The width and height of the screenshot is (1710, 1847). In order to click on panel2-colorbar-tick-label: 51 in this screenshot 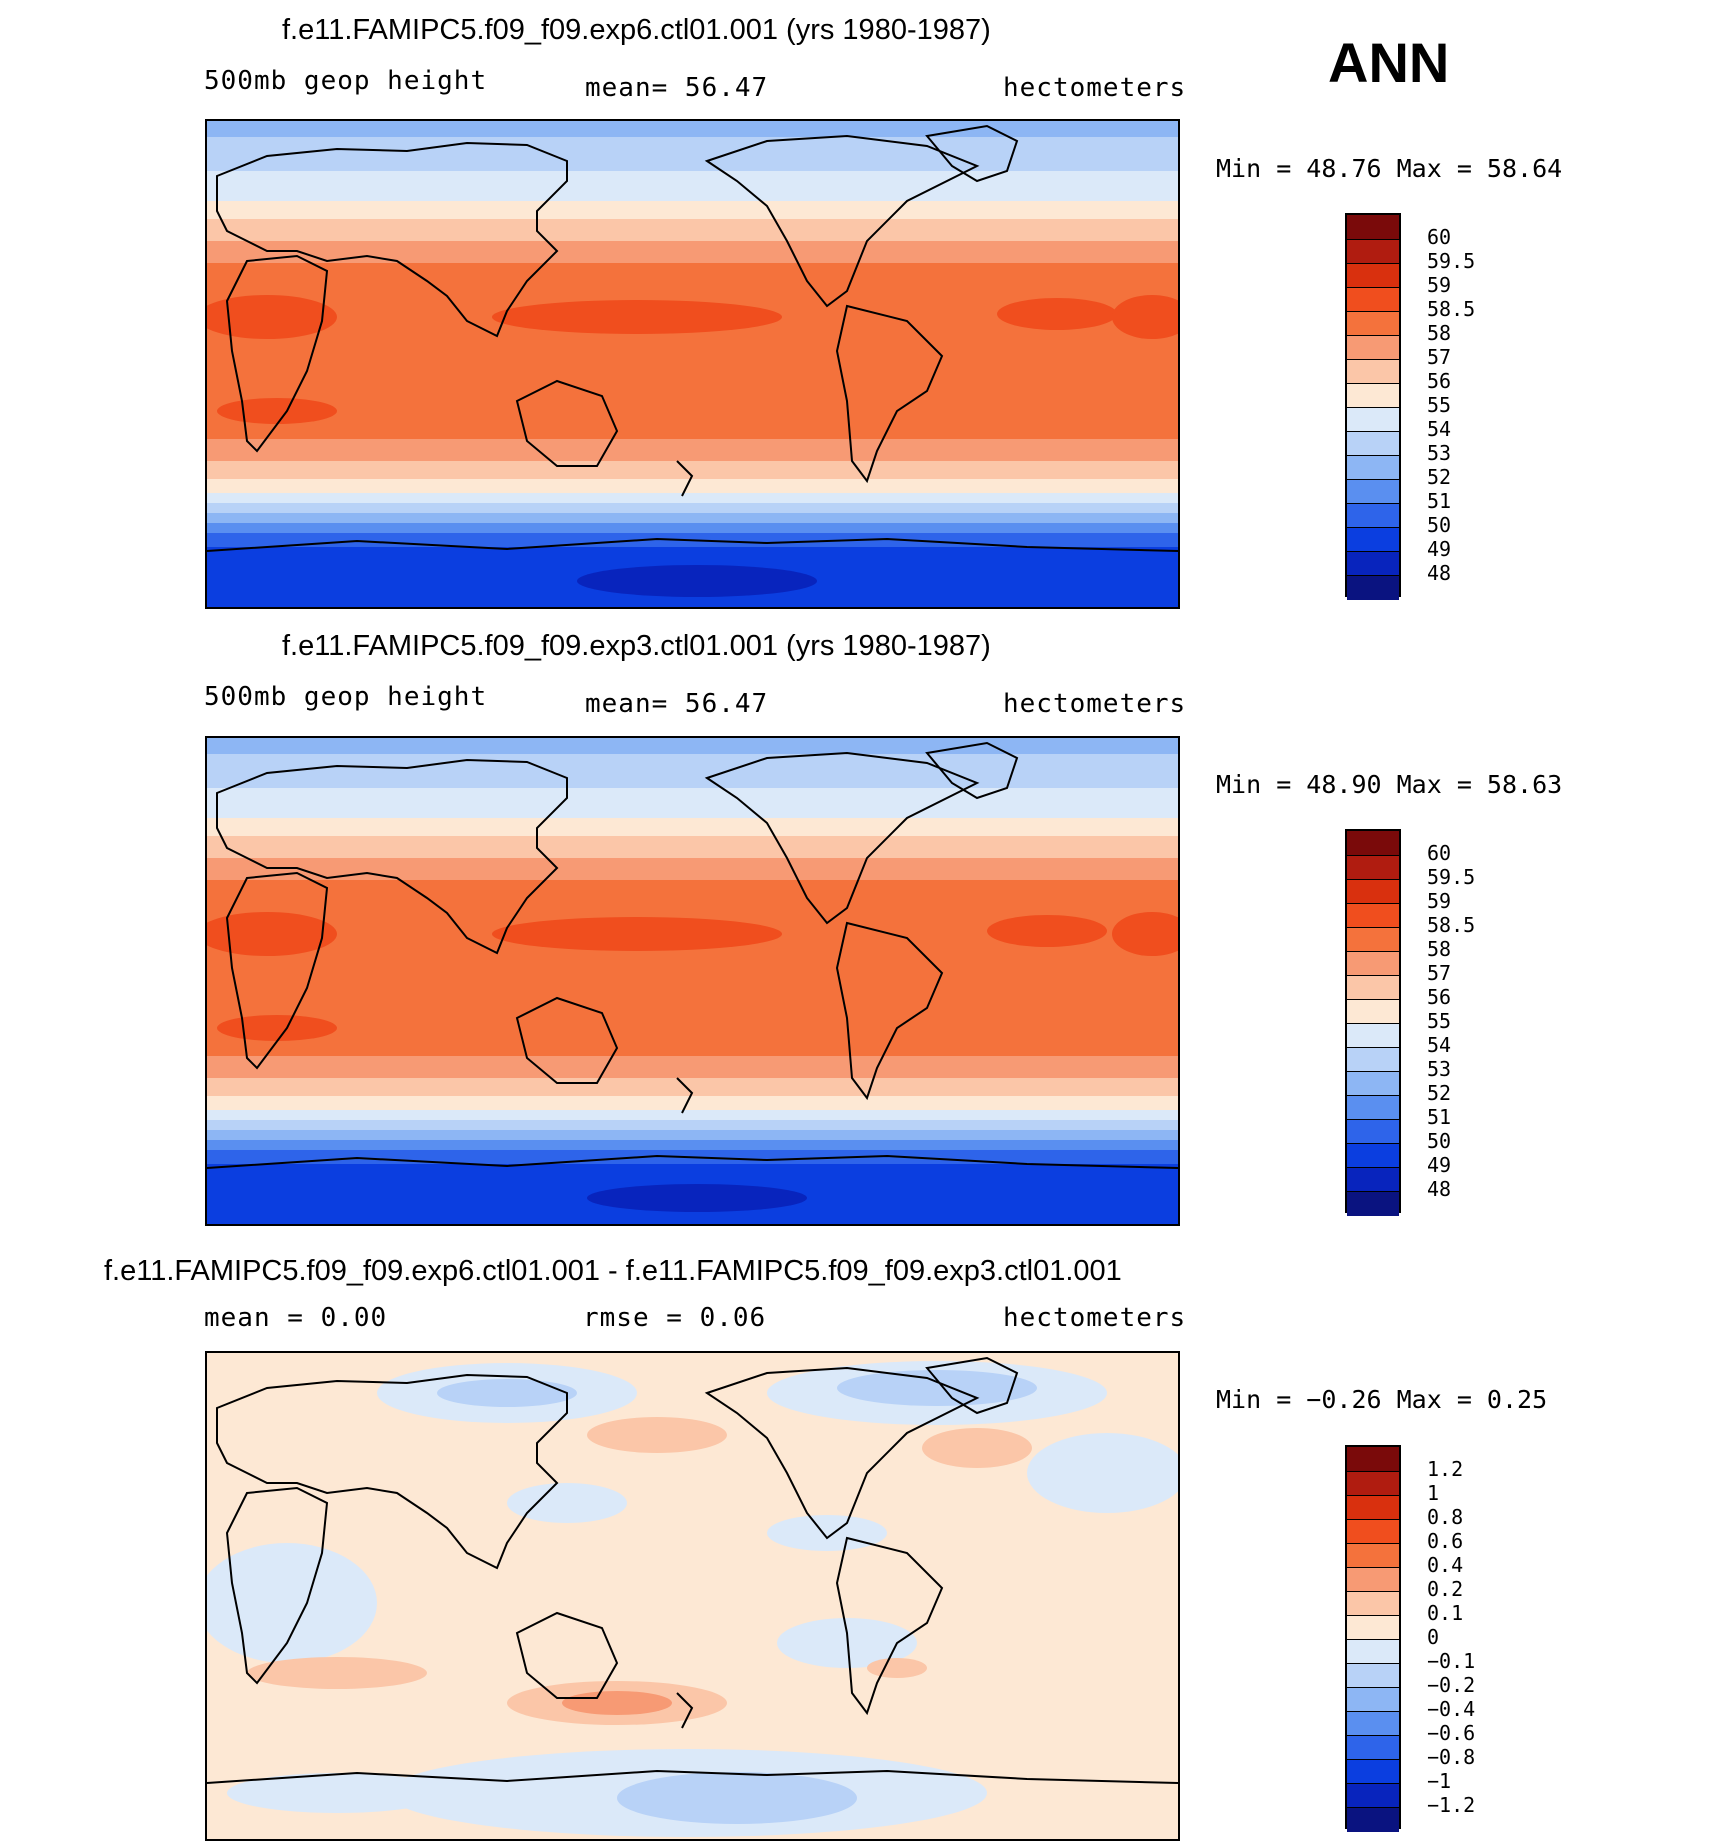, I will do `click(1439, 1117)`.